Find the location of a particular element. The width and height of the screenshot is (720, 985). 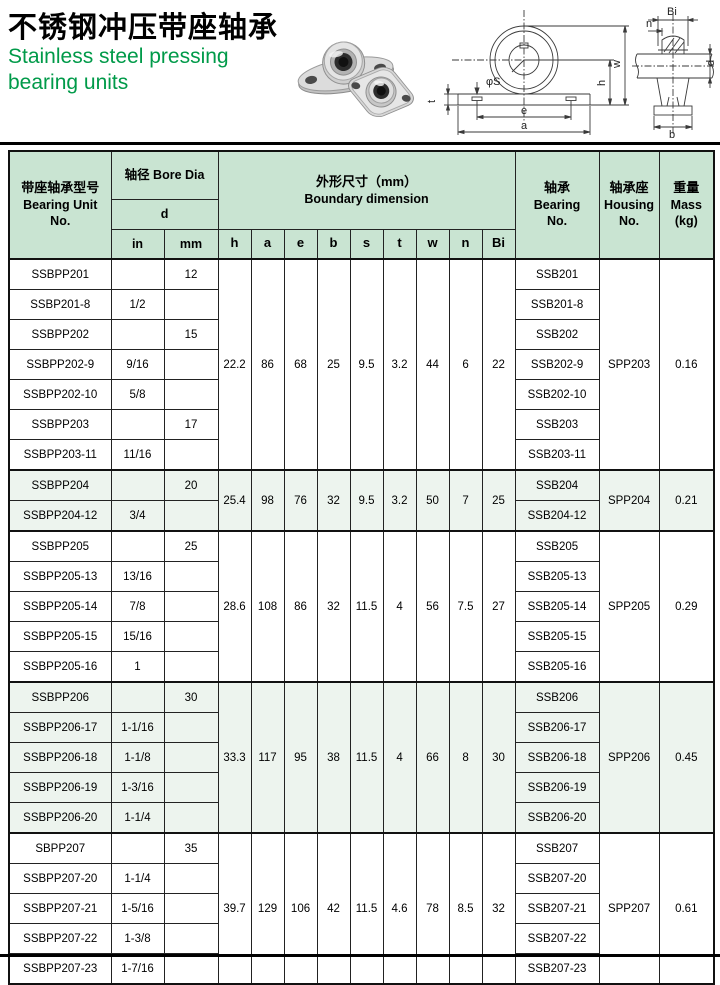

bearing-no-cell: SSB206-20 is located at coordinates (557, 818).